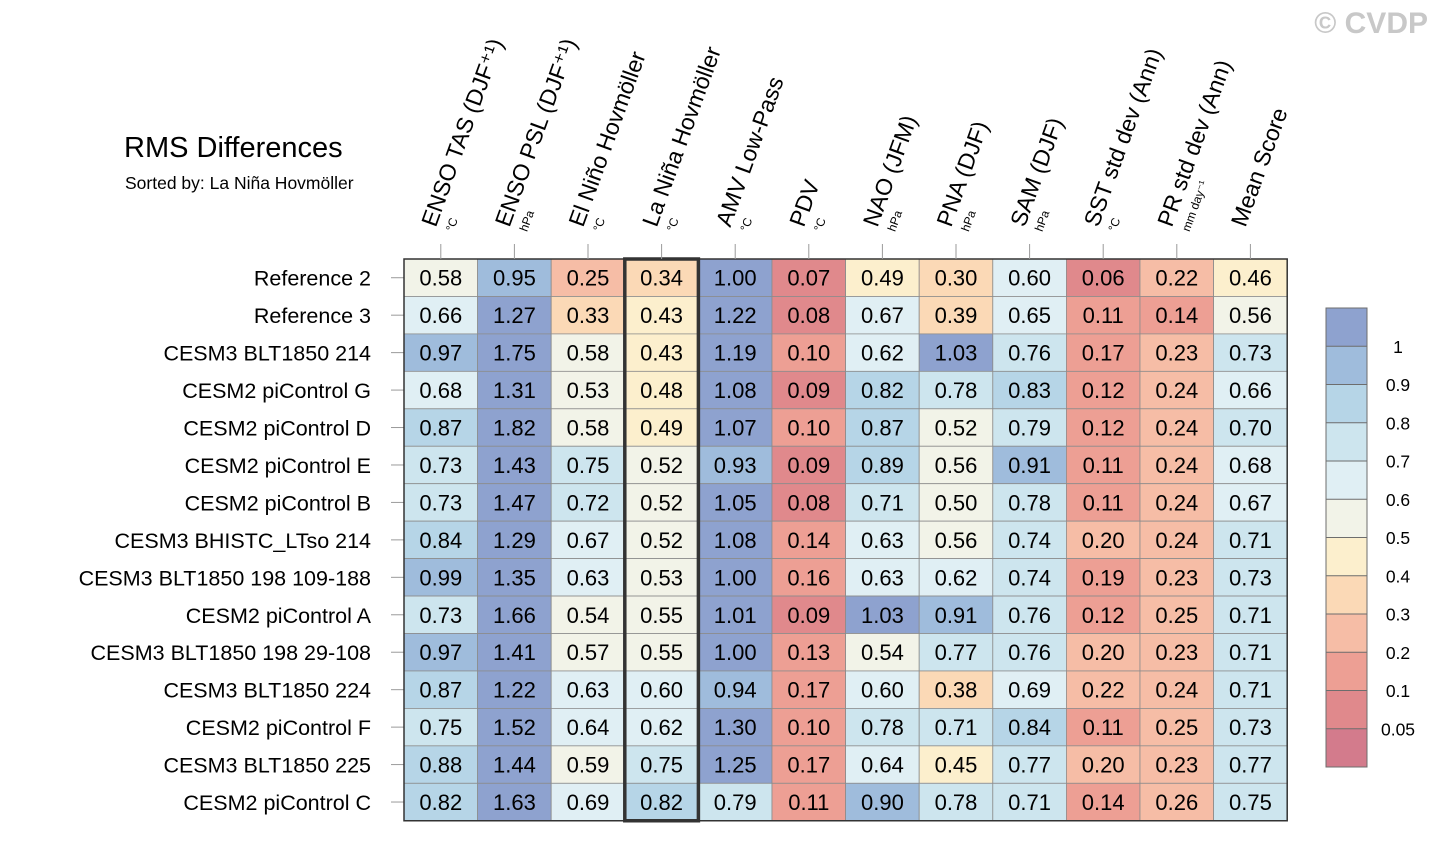 This screenshot has height=842, width=1438. What do you see at coordinates (440, 652) in the screenshot?
I see `cell-value-label: 0.97` at bounding box center [440, 652].